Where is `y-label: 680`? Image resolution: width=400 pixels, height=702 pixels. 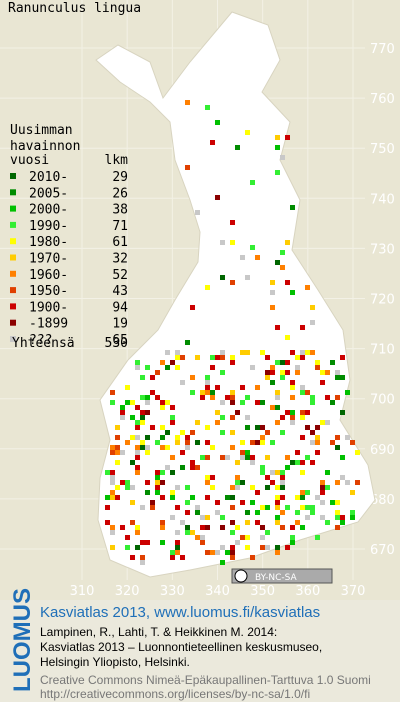
y-label: 680 is located at coordinates (382, 500).